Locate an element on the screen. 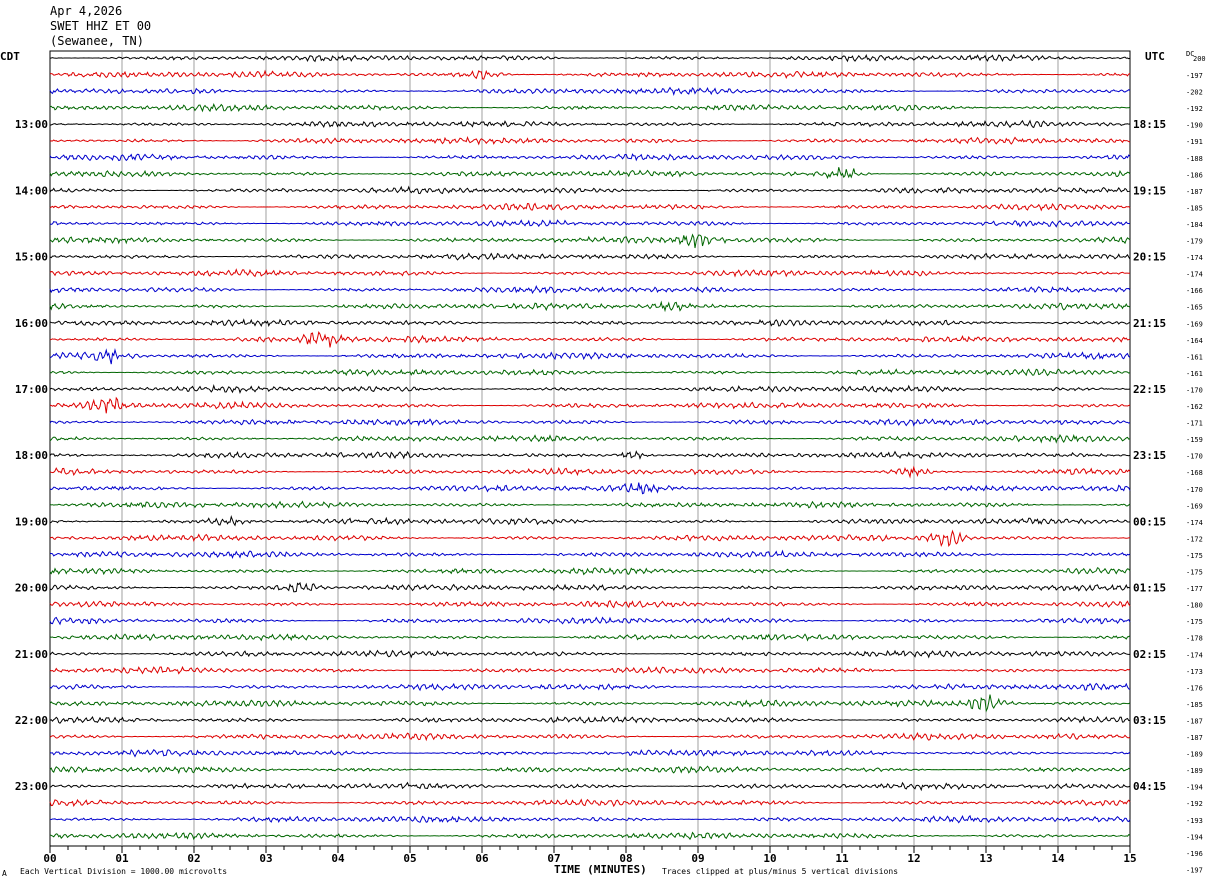 The width and height of the screenshot is (1210, 886). dc-offset-label: -189 is located at coordinates (1194, 771).